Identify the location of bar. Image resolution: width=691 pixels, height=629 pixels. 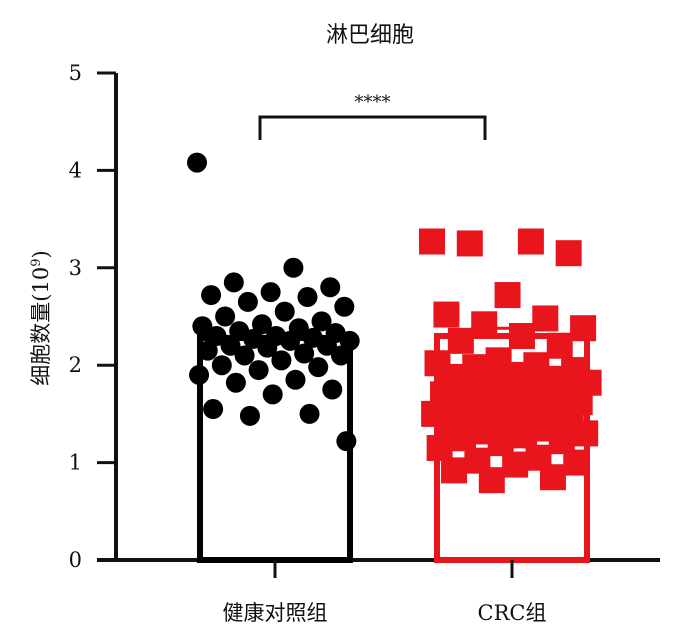
(275, 449).